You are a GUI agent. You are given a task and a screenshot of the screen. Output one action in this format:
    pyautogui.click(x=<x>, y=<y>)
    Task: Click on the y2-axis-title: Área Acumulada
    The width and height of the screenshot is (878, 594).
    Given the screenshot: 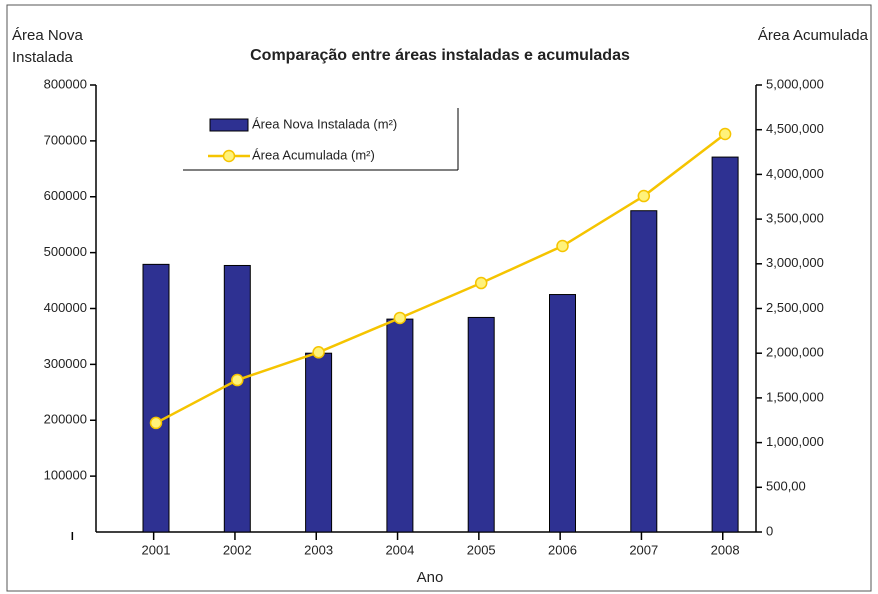 What is the action you would take?
    pyautogui.click(x=813, y=35)
    